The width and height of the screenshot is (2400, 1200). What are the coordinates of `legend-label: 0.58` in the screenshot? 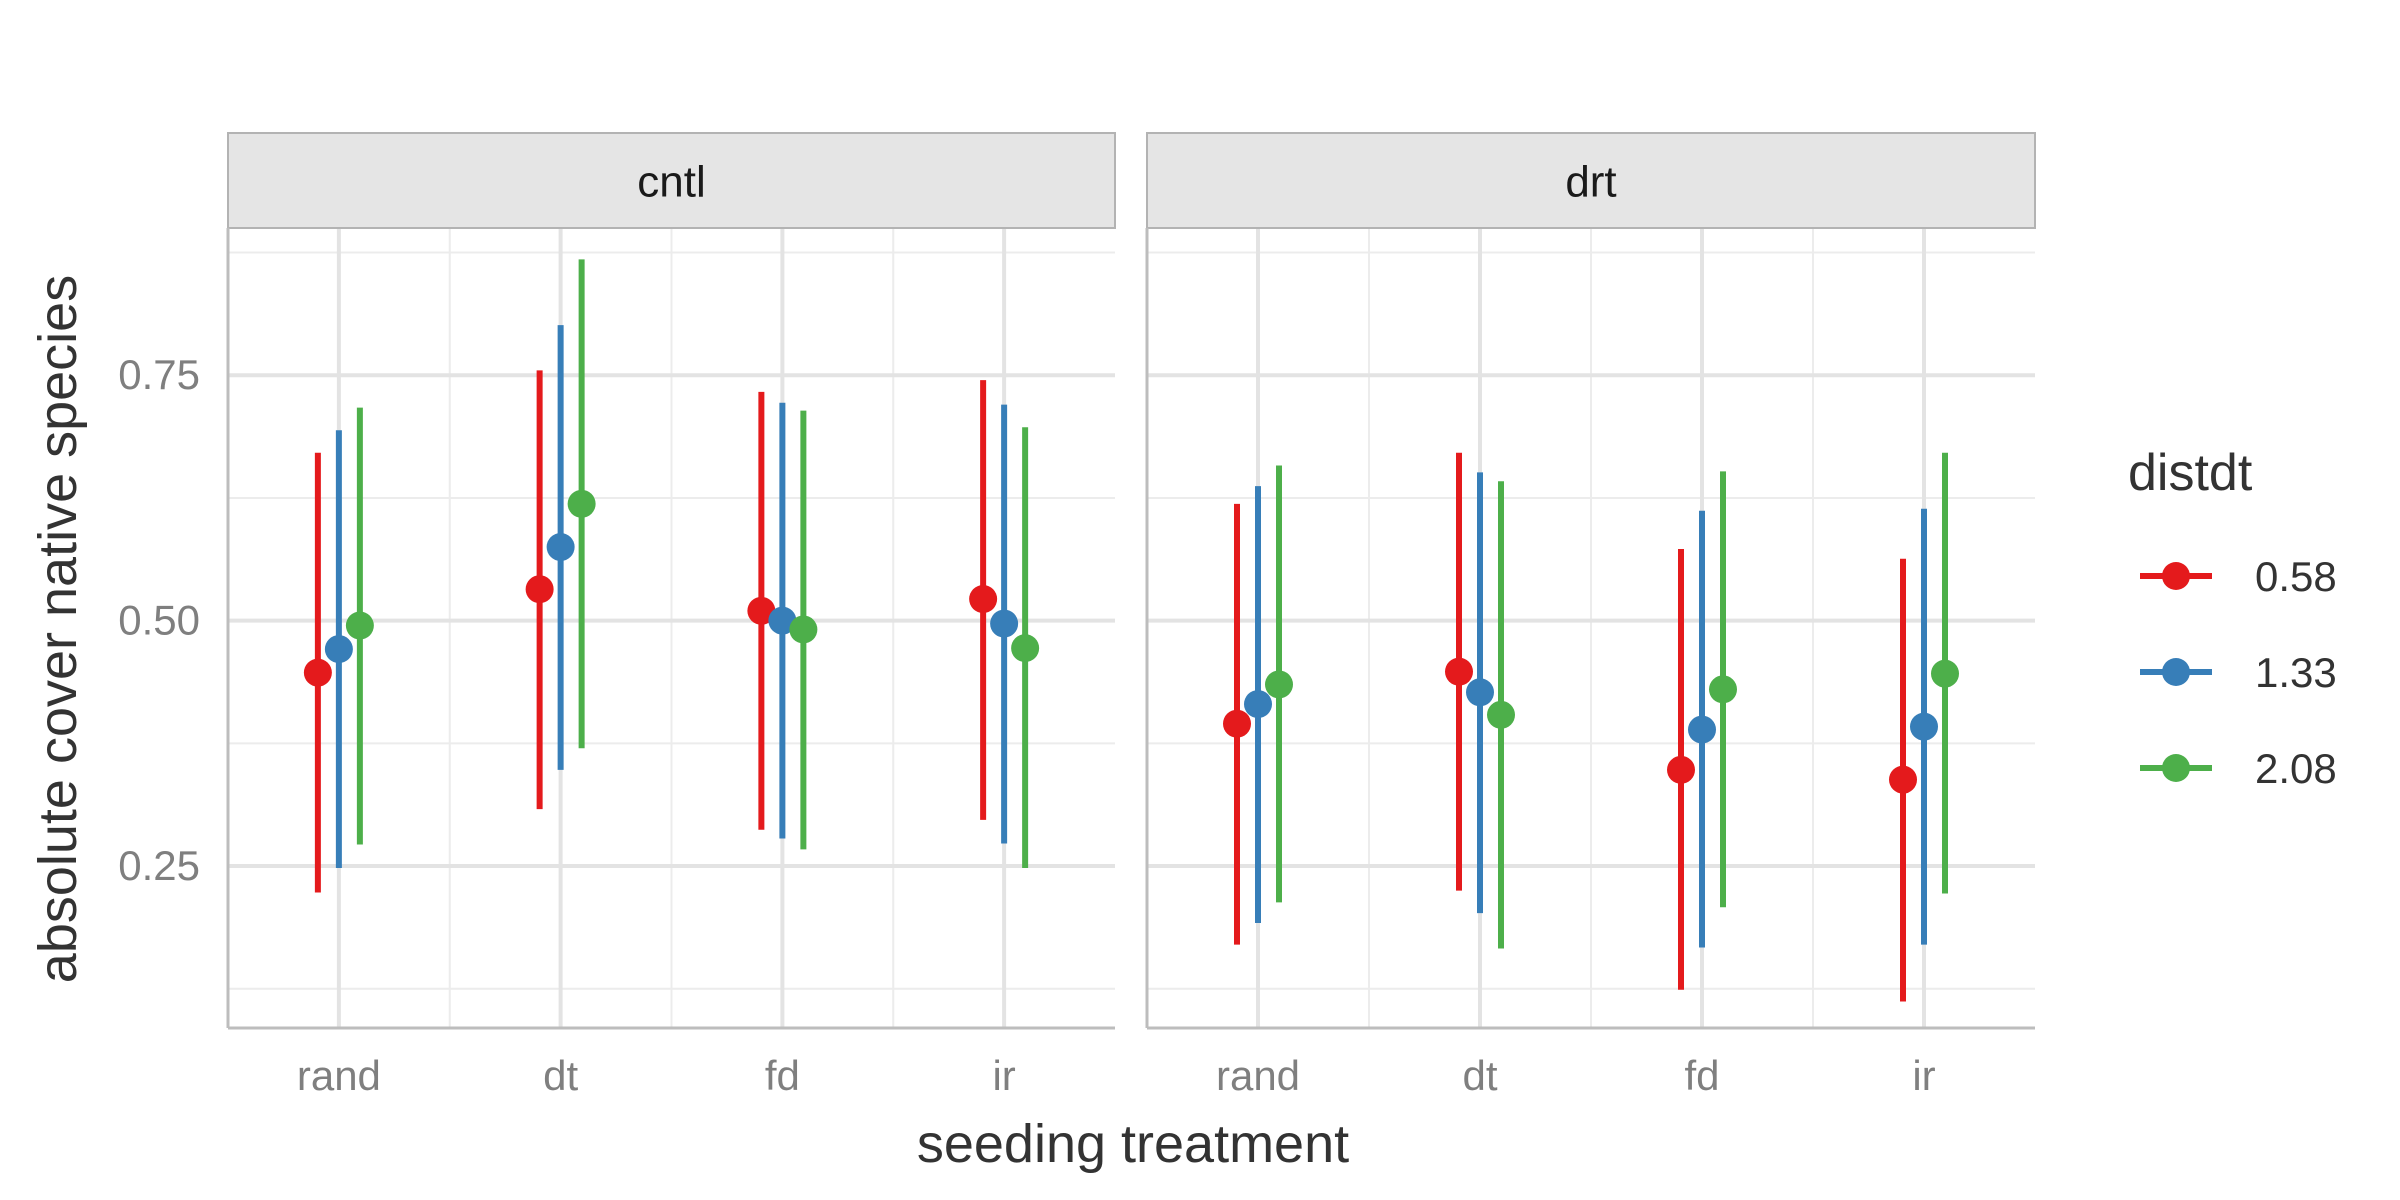 It's located at (2296, 576).